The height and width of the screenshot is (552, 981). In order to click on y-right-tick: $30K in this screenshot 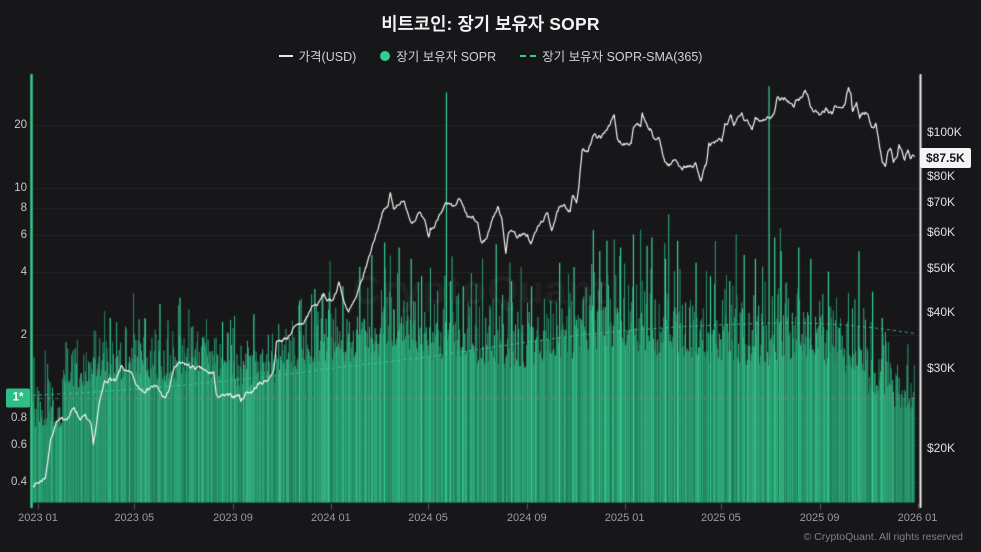, I will do `click(941, 368)`.